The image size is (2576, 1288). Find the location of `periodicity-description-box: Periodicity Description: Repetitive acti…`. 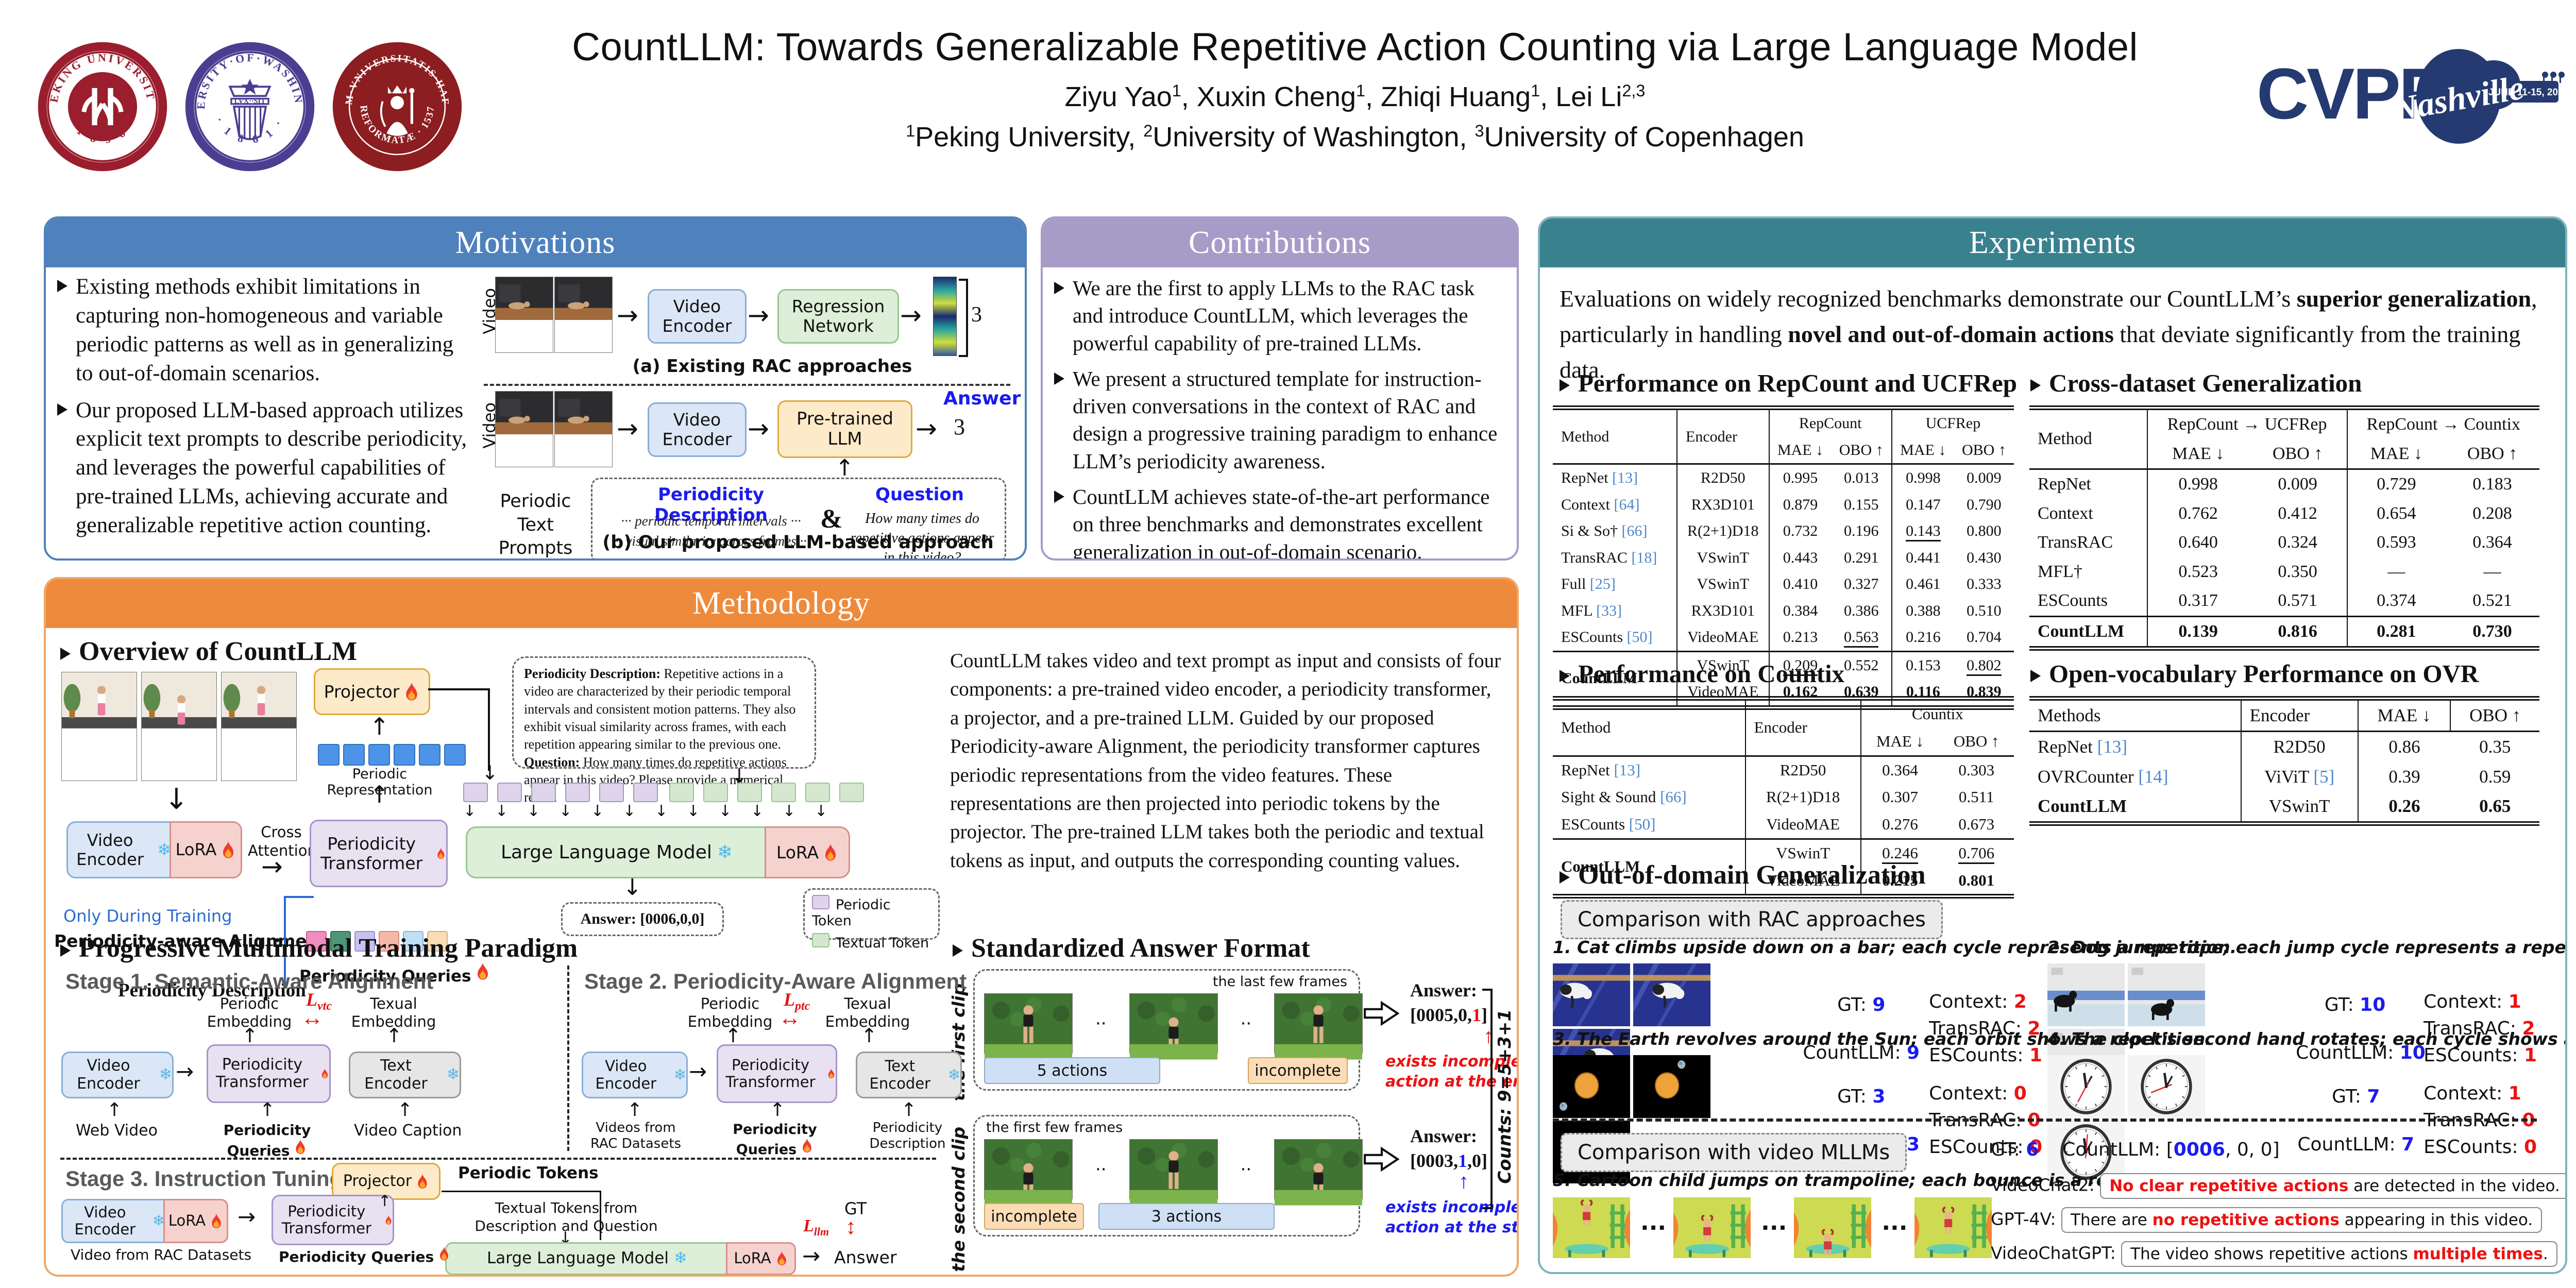

periodicity-description-box: Periodicity Description: Repetitive acti… is located at coordinates (664, 730).